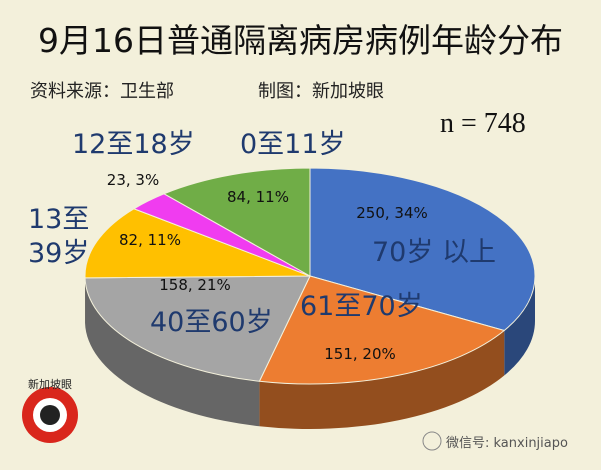 This screenshot has width=601, height=470. What do you see at coordinates (133, 144) in the screenshot?
I see `category-label: 12至18岁` at bounding box center [133, 144].